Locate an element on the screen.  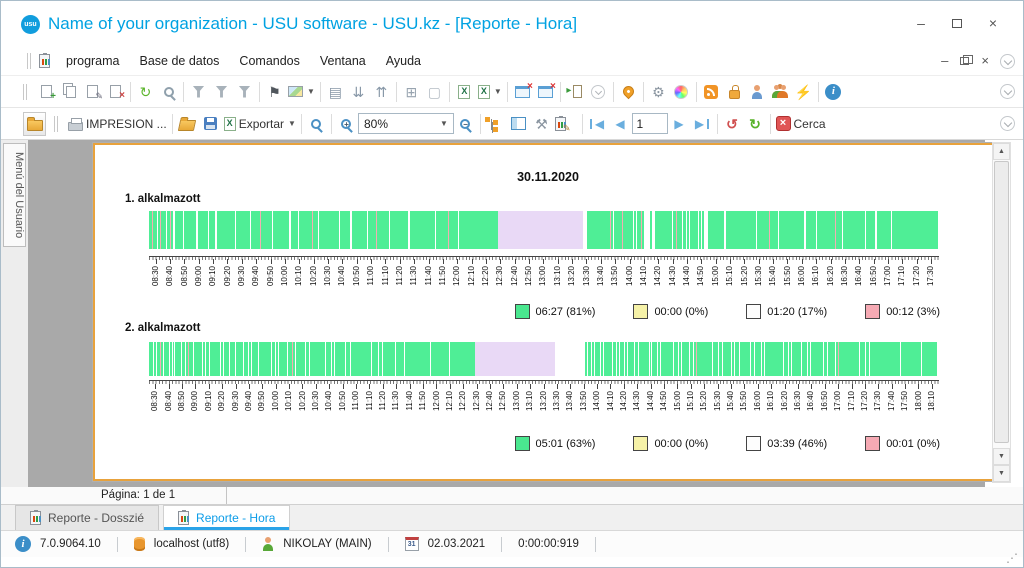
first-page-button: ◀ is located at coordinates (597, 124).